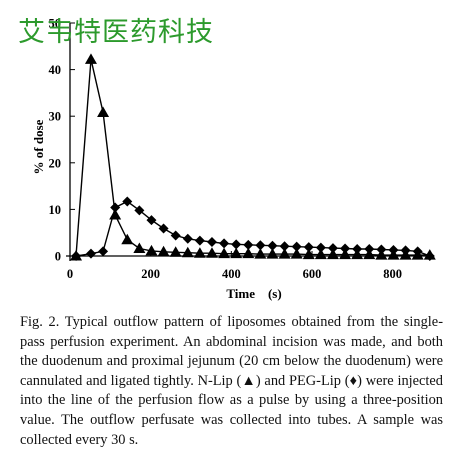 The image size is (458, 476). What do you see at coordinates (150, 274) in the screenshot?
I see `x-tick-label: 200` at bounding box center [150, 274].